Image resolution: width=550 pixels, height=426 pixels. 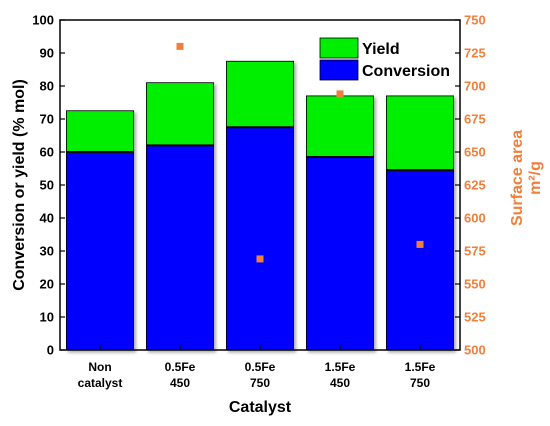 I want to click on y-tick-label: 30, so click(x=47, y=251).